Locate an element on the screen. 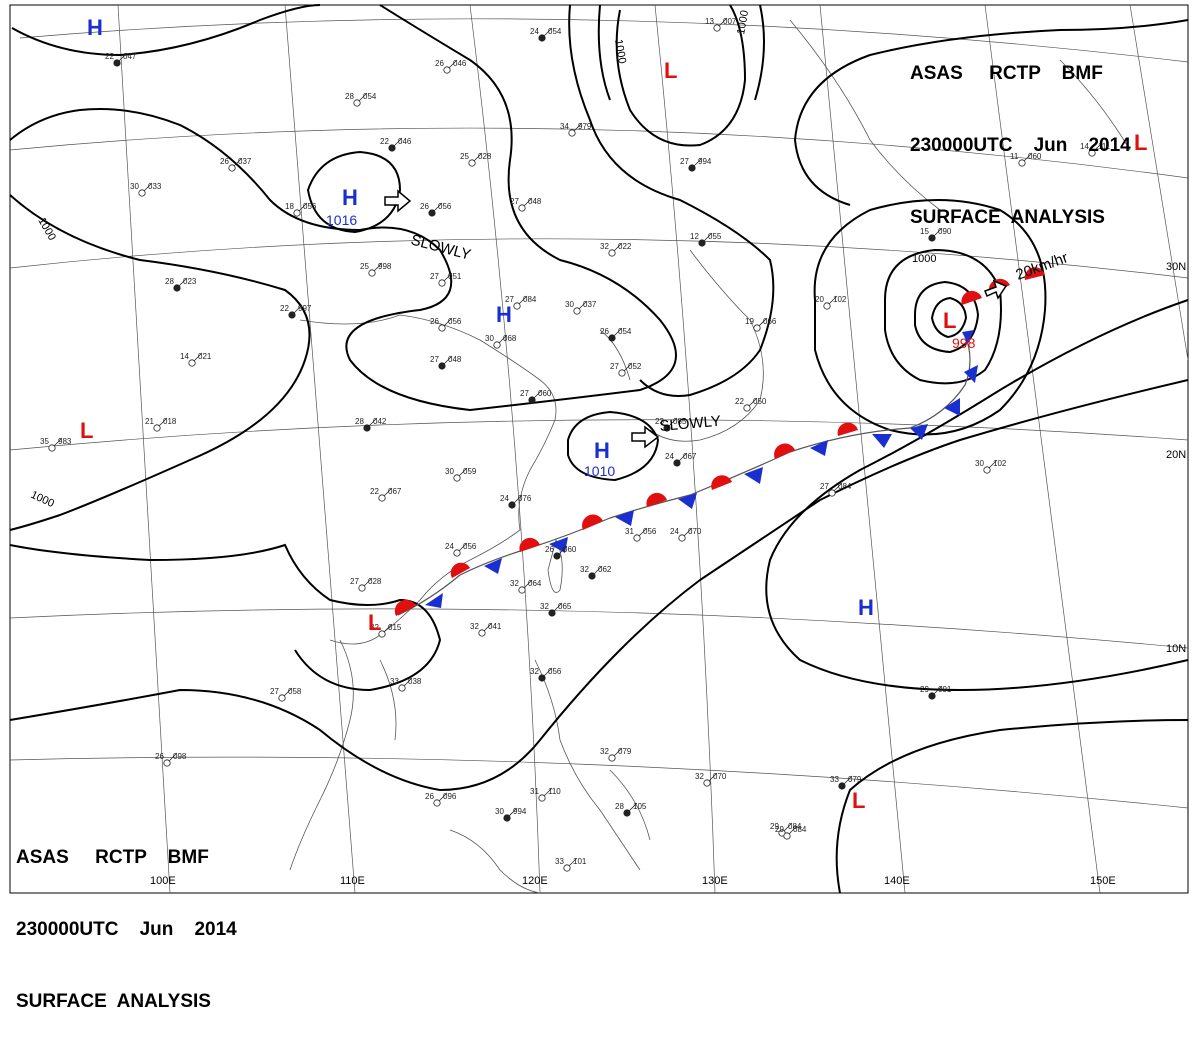  station-plot: 32 064 is located at coordinates (526, 586).